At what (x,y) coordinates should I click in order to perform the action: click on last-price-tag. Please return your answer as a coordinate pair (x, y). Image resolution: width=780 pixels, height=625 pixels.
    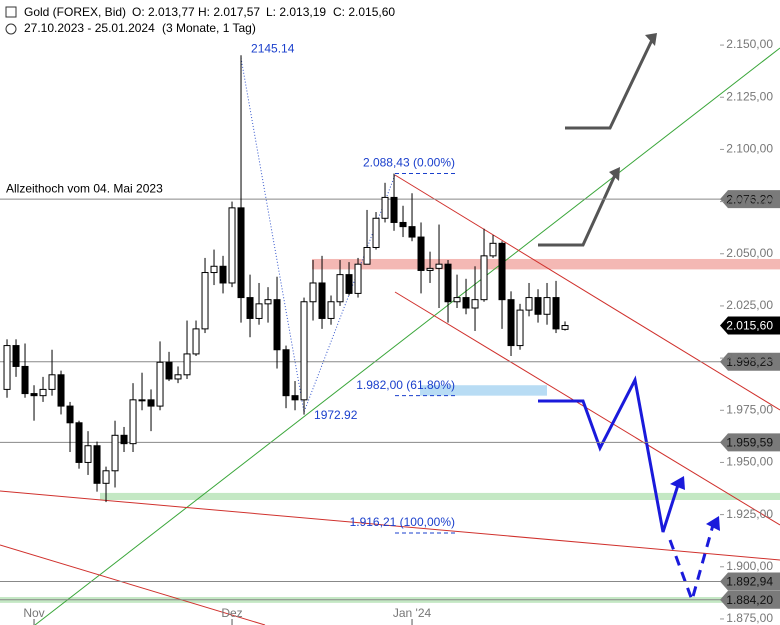
    Looking at the image, I should click on (750, 325).